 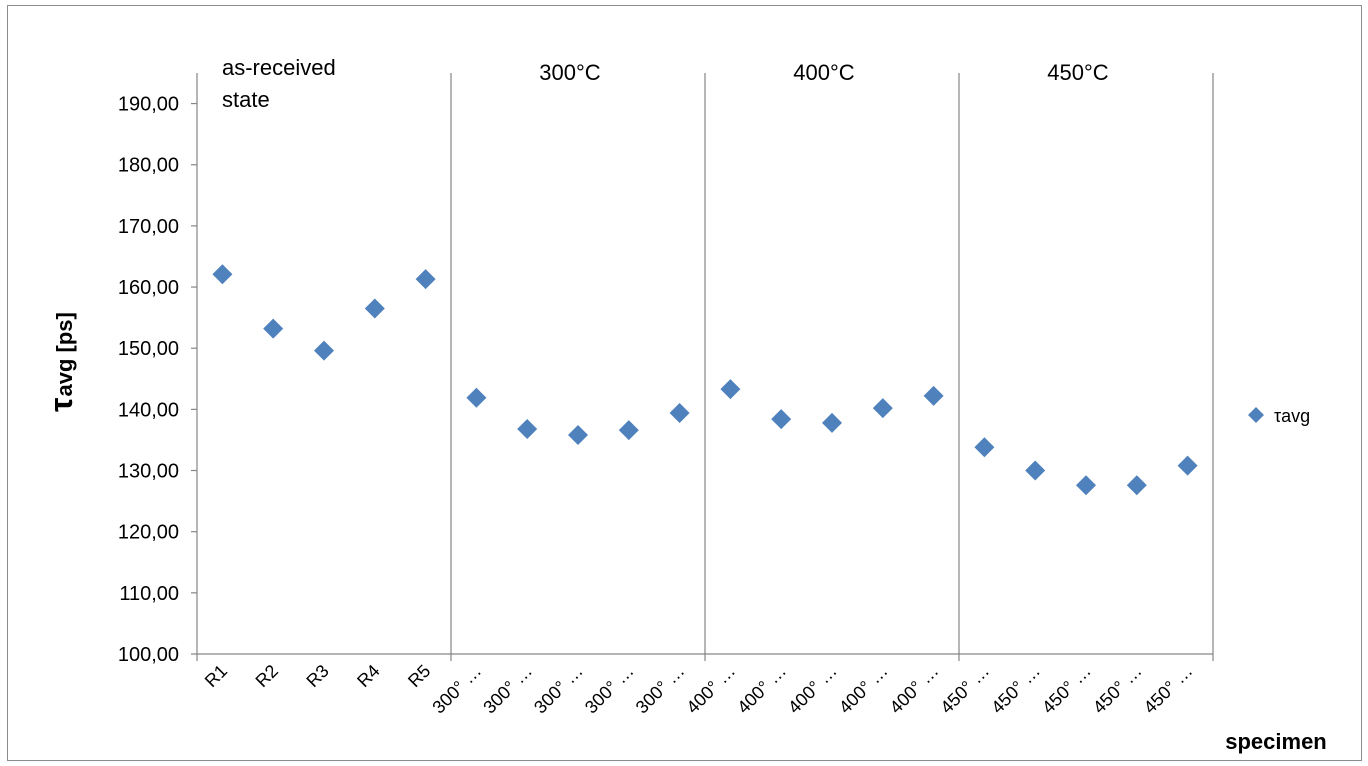 What do you see at coordinates (148, 288) in the screenshot?
I see `y-tick-label: 160,00` at bounding box center [148, 288].